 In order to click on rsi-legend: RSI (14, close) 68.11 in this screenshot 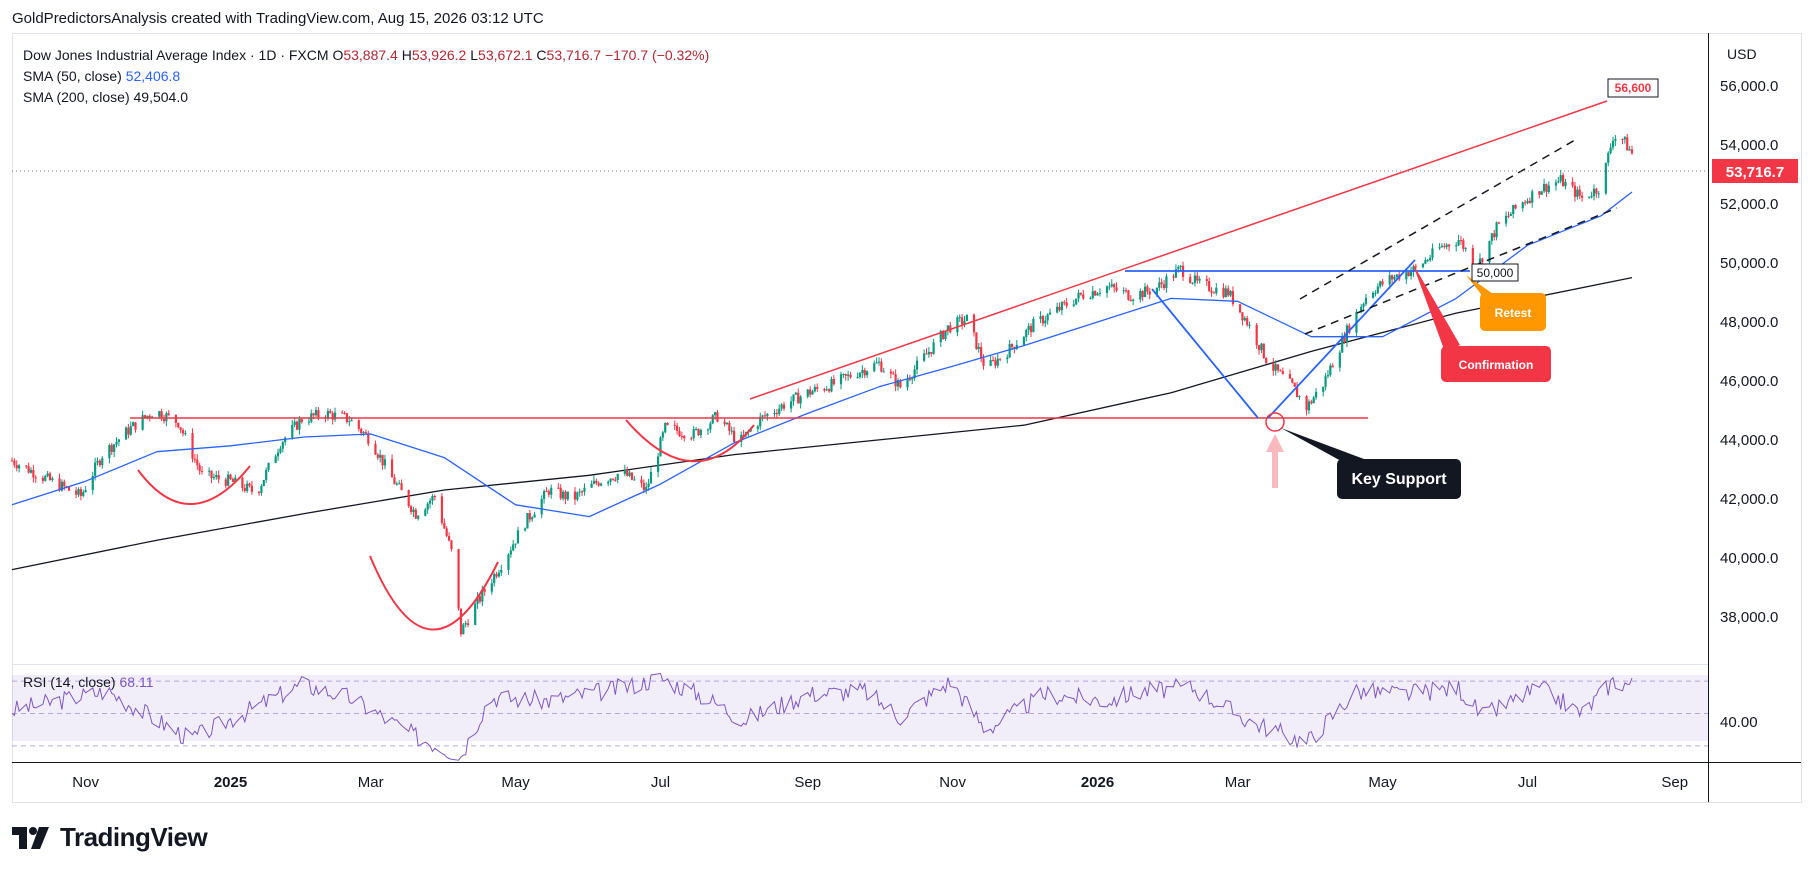, I will do `click(88, 682)`.